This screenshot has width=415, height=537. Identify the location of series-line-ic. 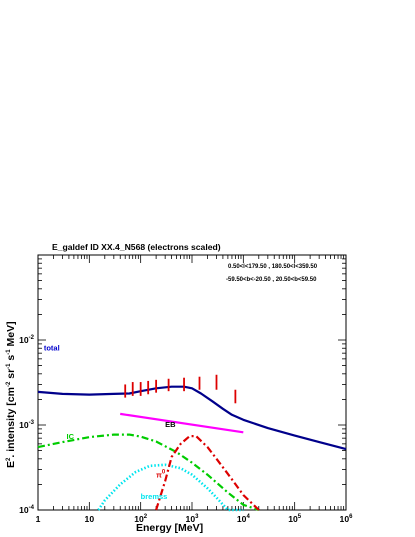
(148, 472).